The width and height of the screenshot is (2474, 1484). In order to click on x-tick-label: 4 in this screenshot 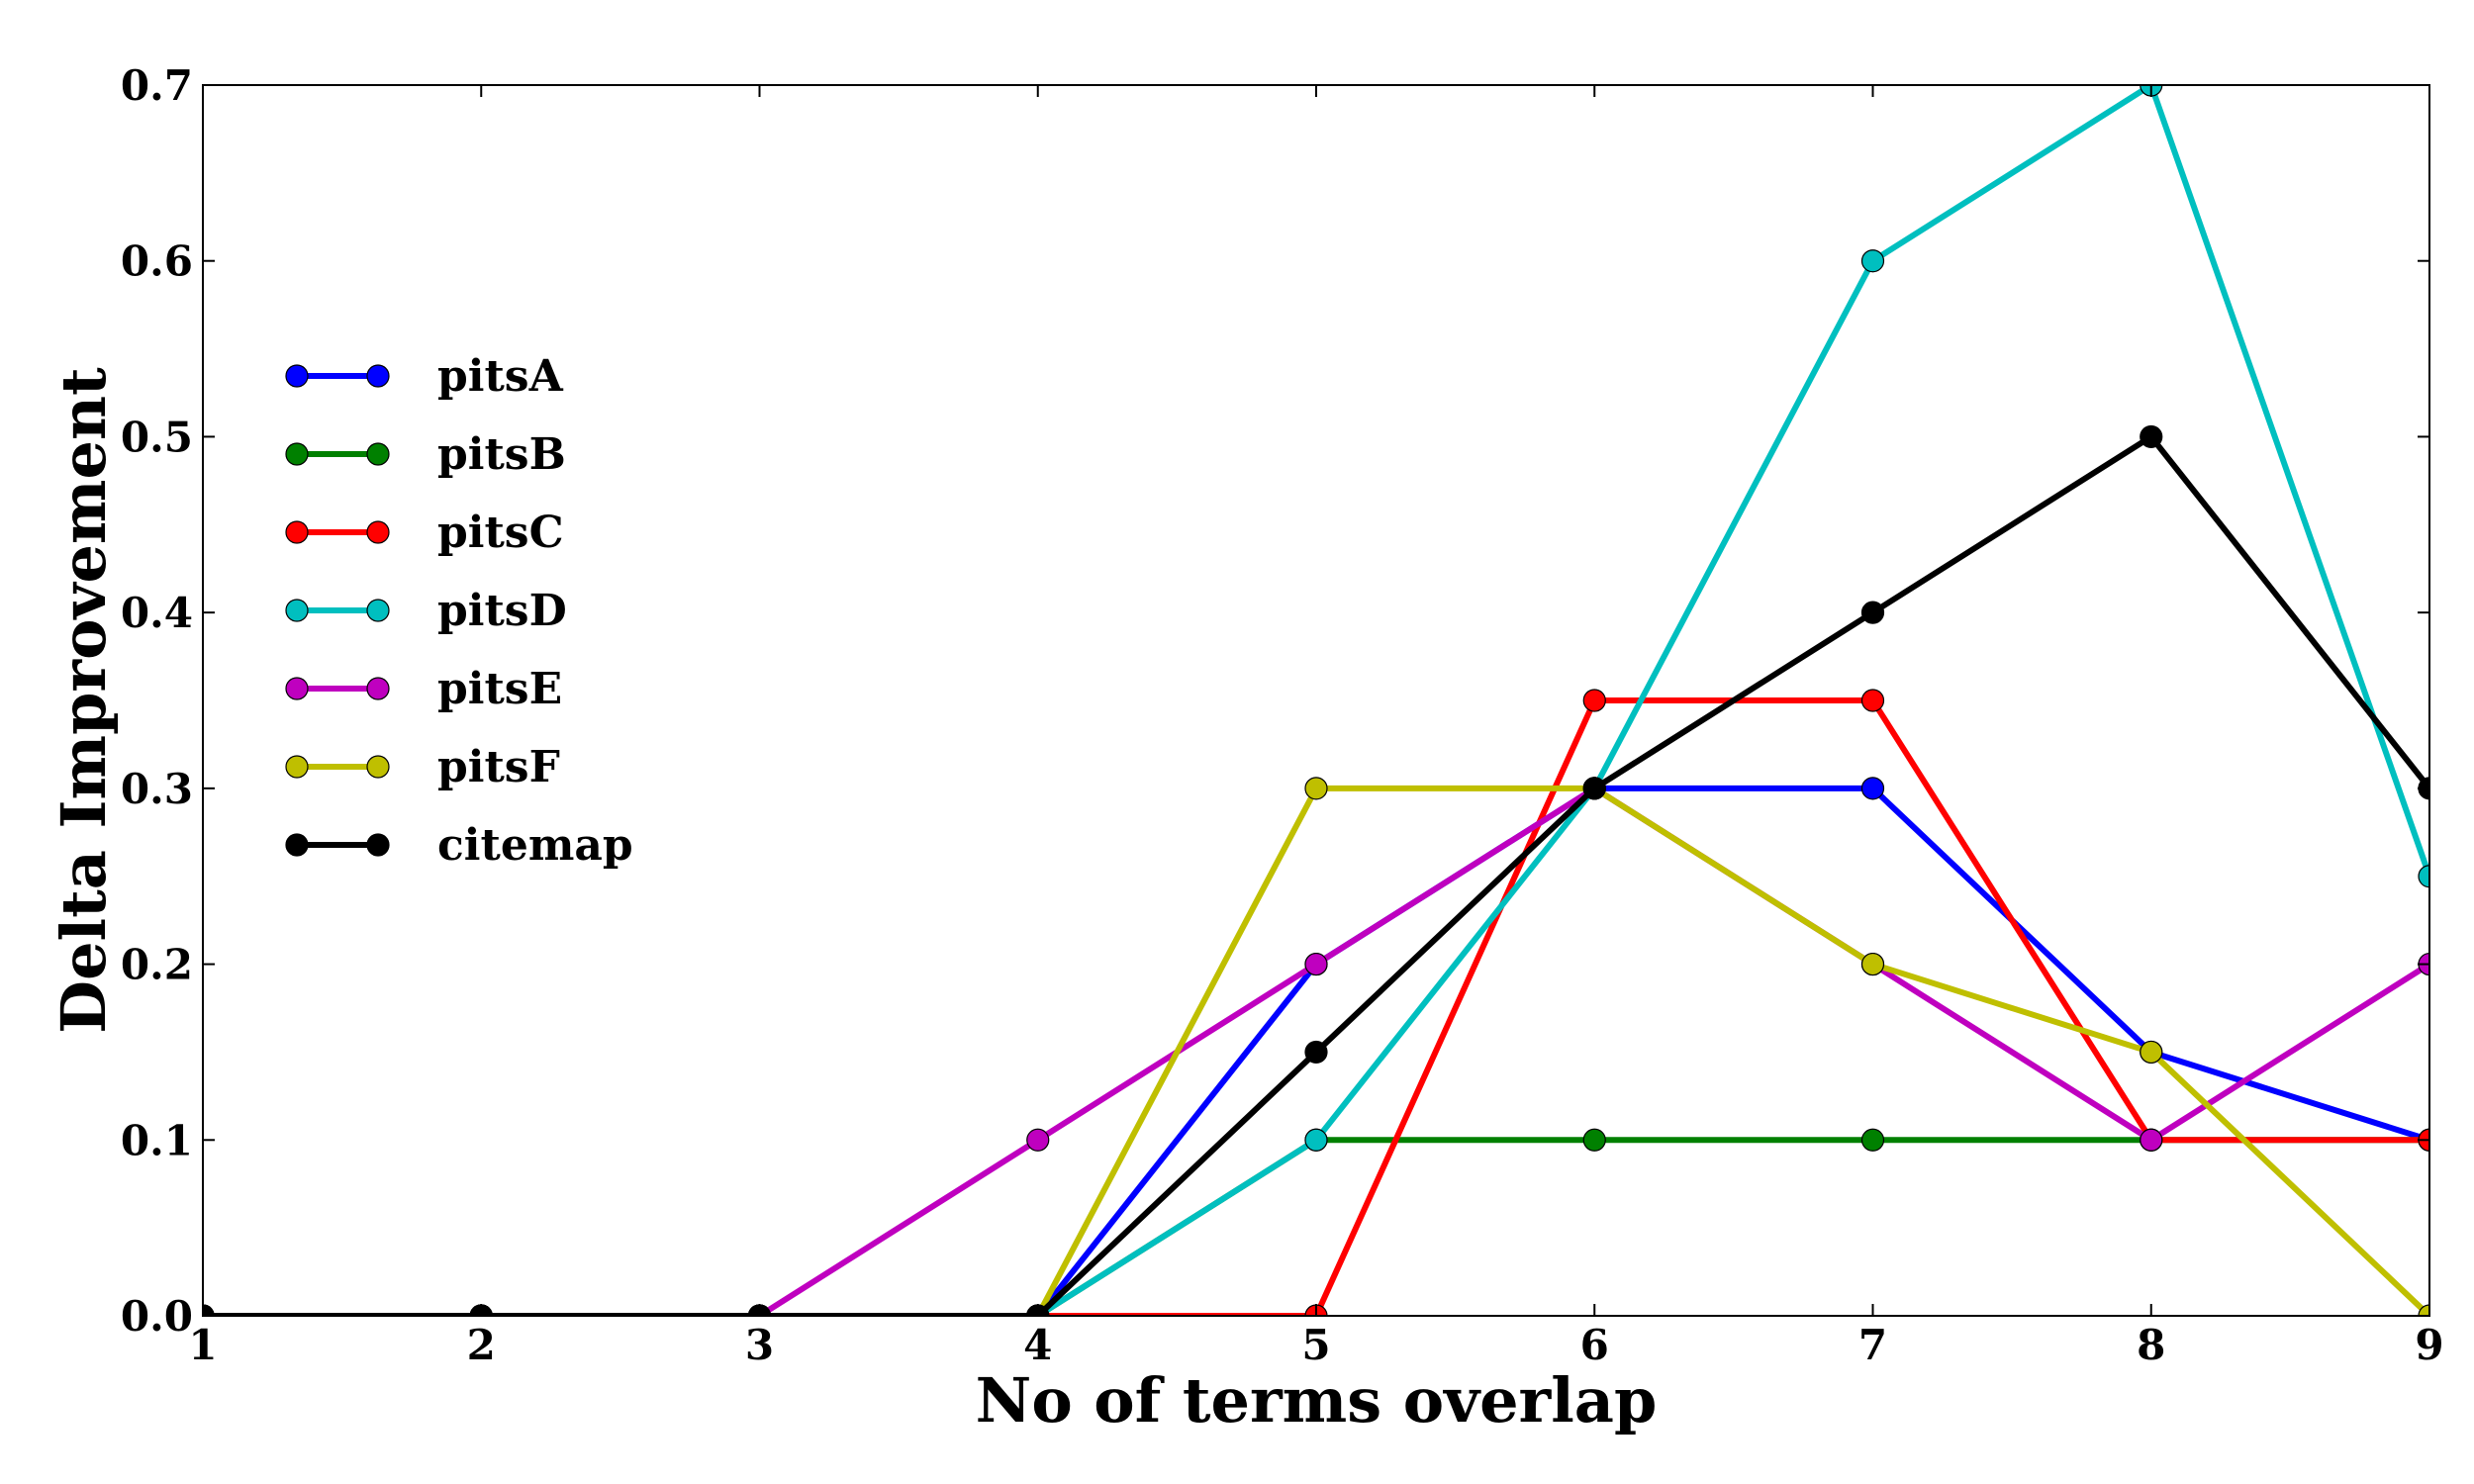, I will do `click(1037, 1345)`.